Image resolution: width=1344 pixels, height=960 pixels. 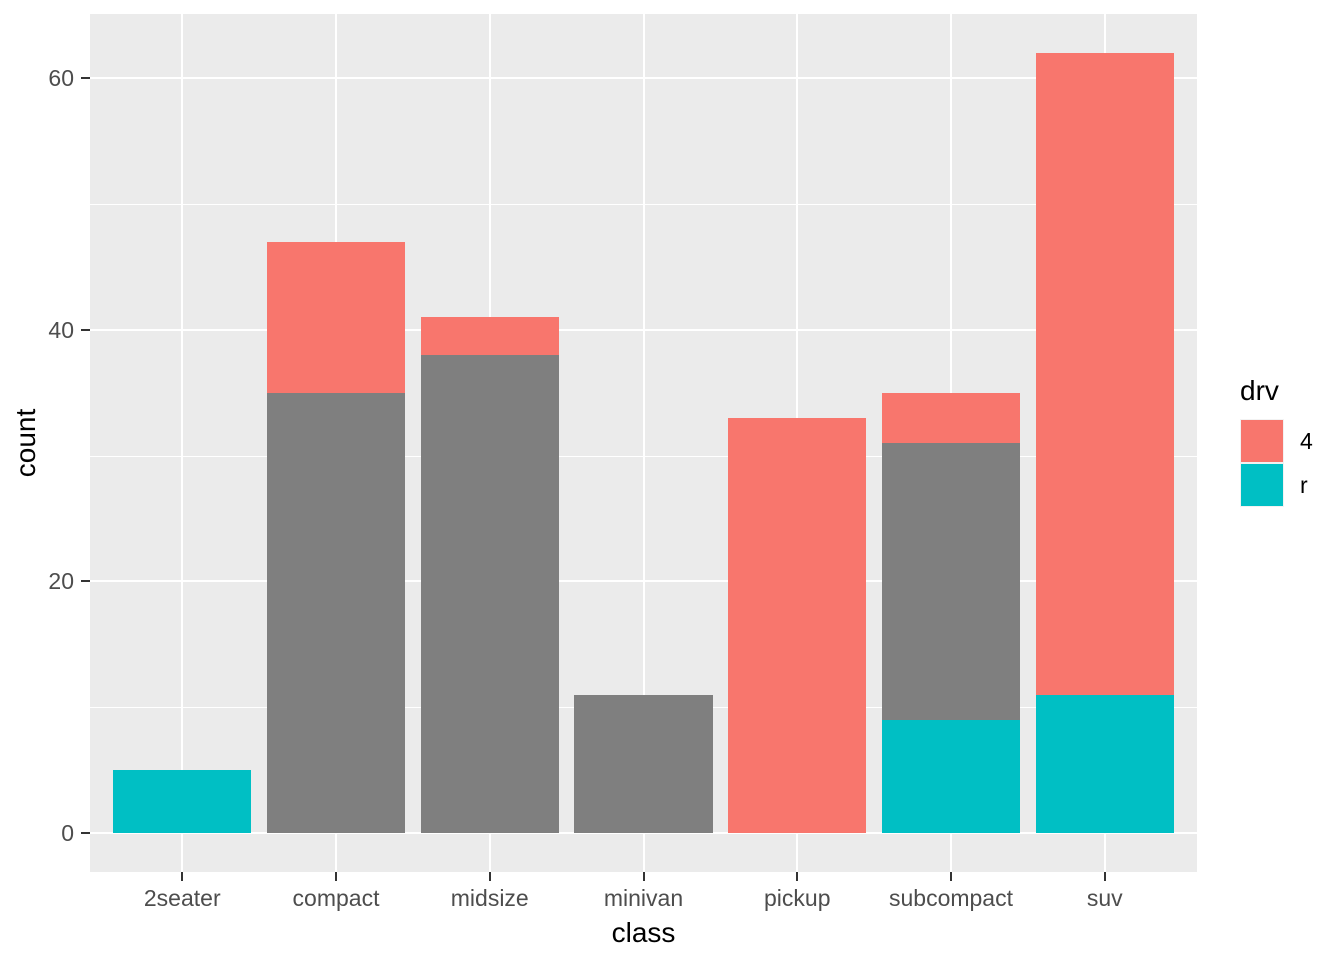 What do you see at coordinates (797, 898) in the screenshot?
I see `x-tick-label-pickup: pickup` at bounding box center [797, 898].